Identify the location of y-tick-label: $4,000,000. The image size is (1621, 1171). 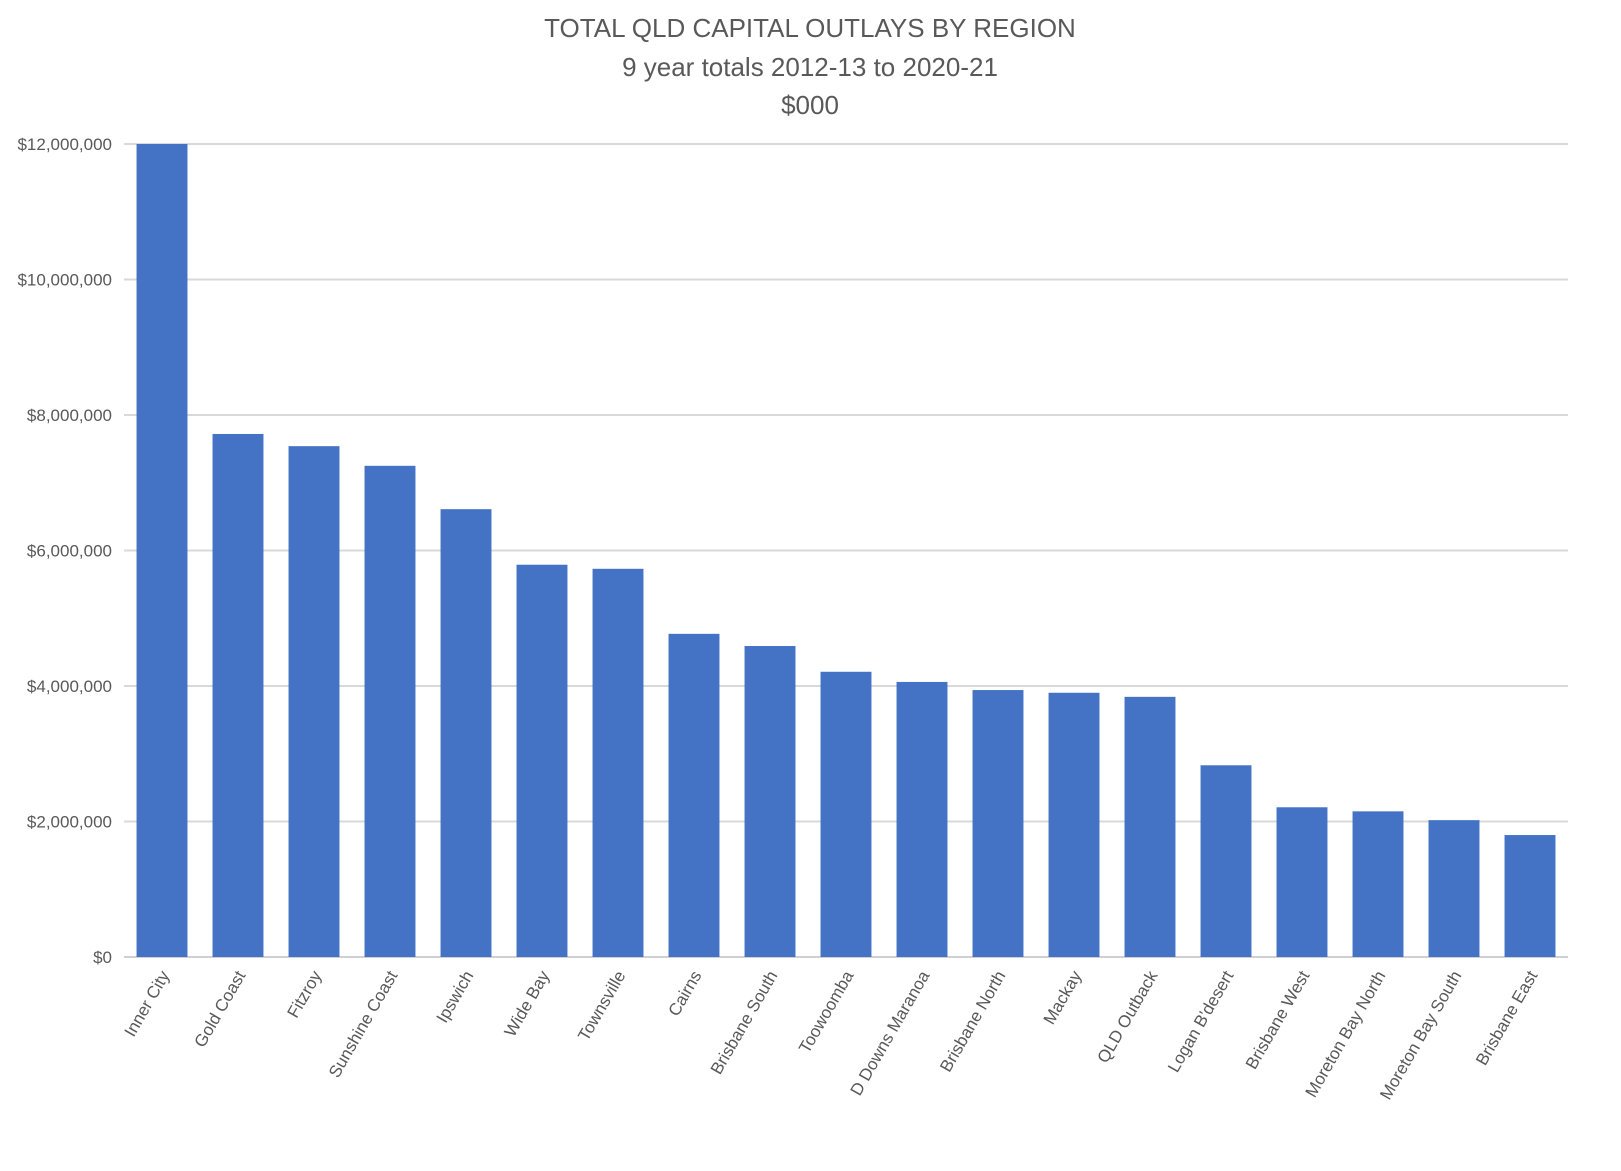
(69, 686).